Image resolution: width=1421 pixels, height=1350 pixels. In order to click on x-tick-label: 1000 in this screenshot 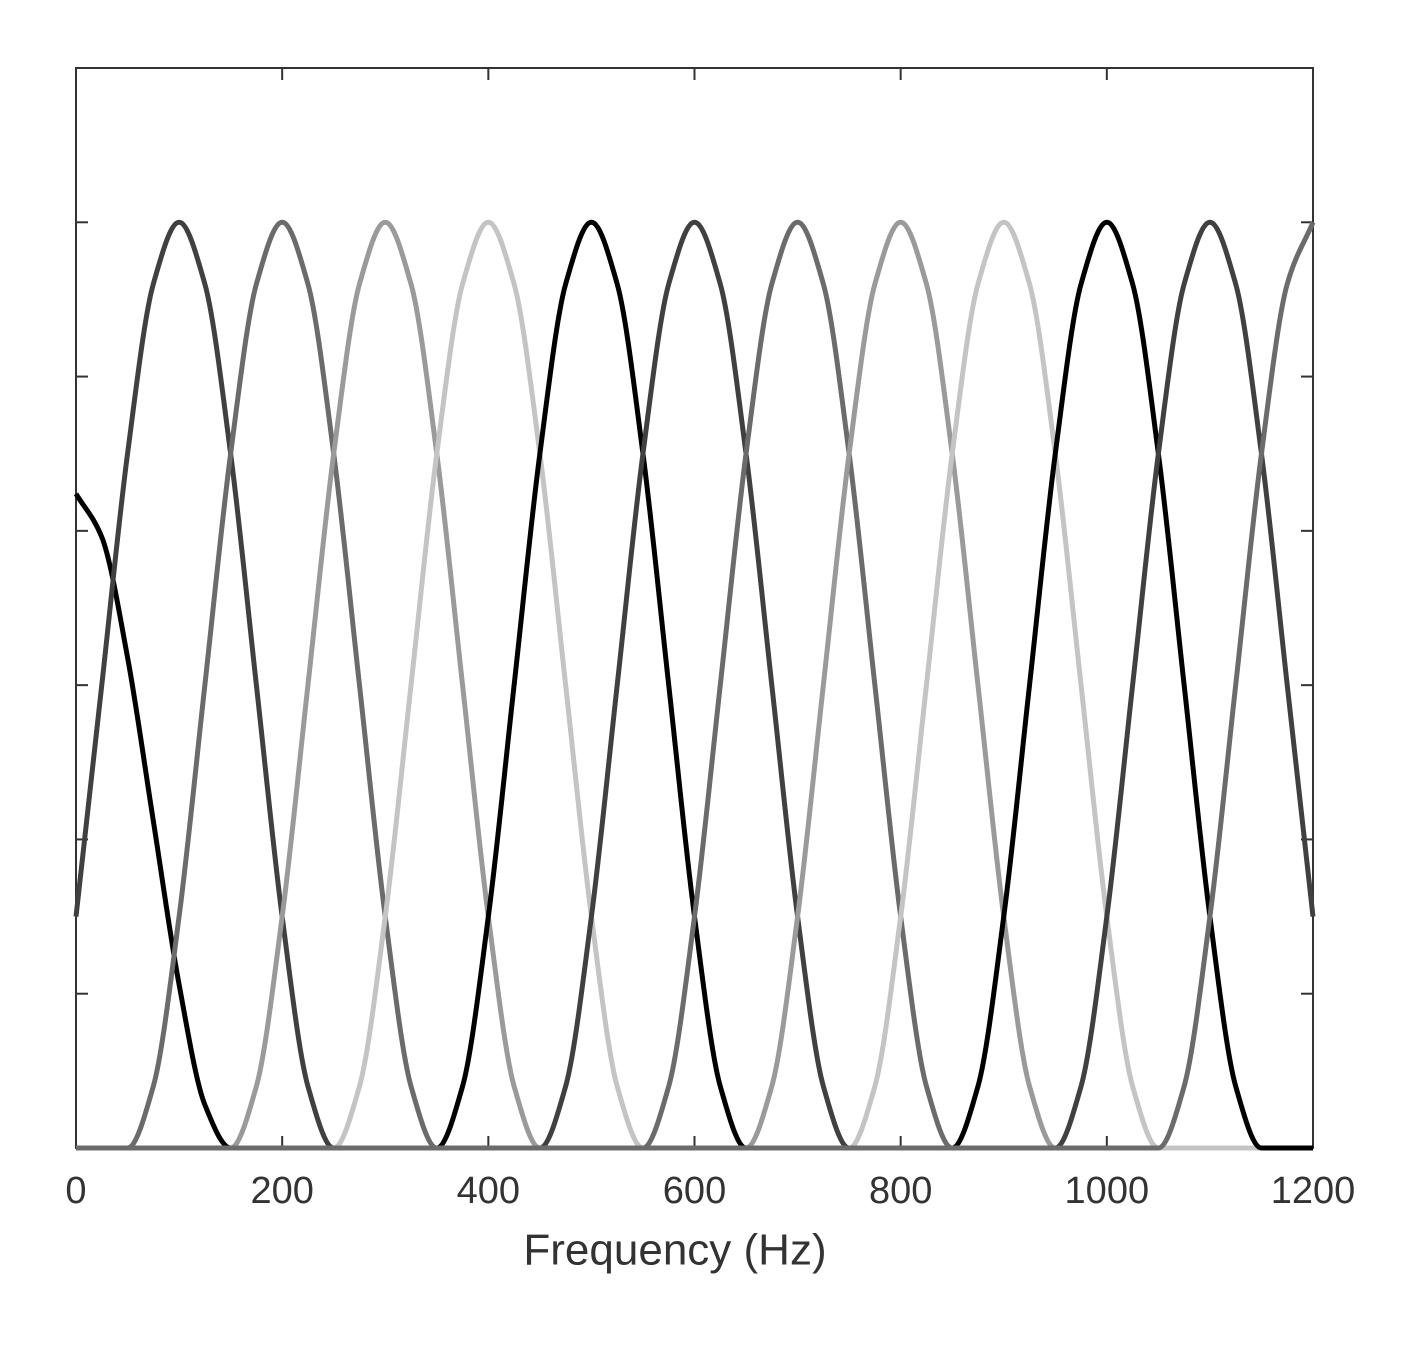, I will do `click(1107, 1191)`.